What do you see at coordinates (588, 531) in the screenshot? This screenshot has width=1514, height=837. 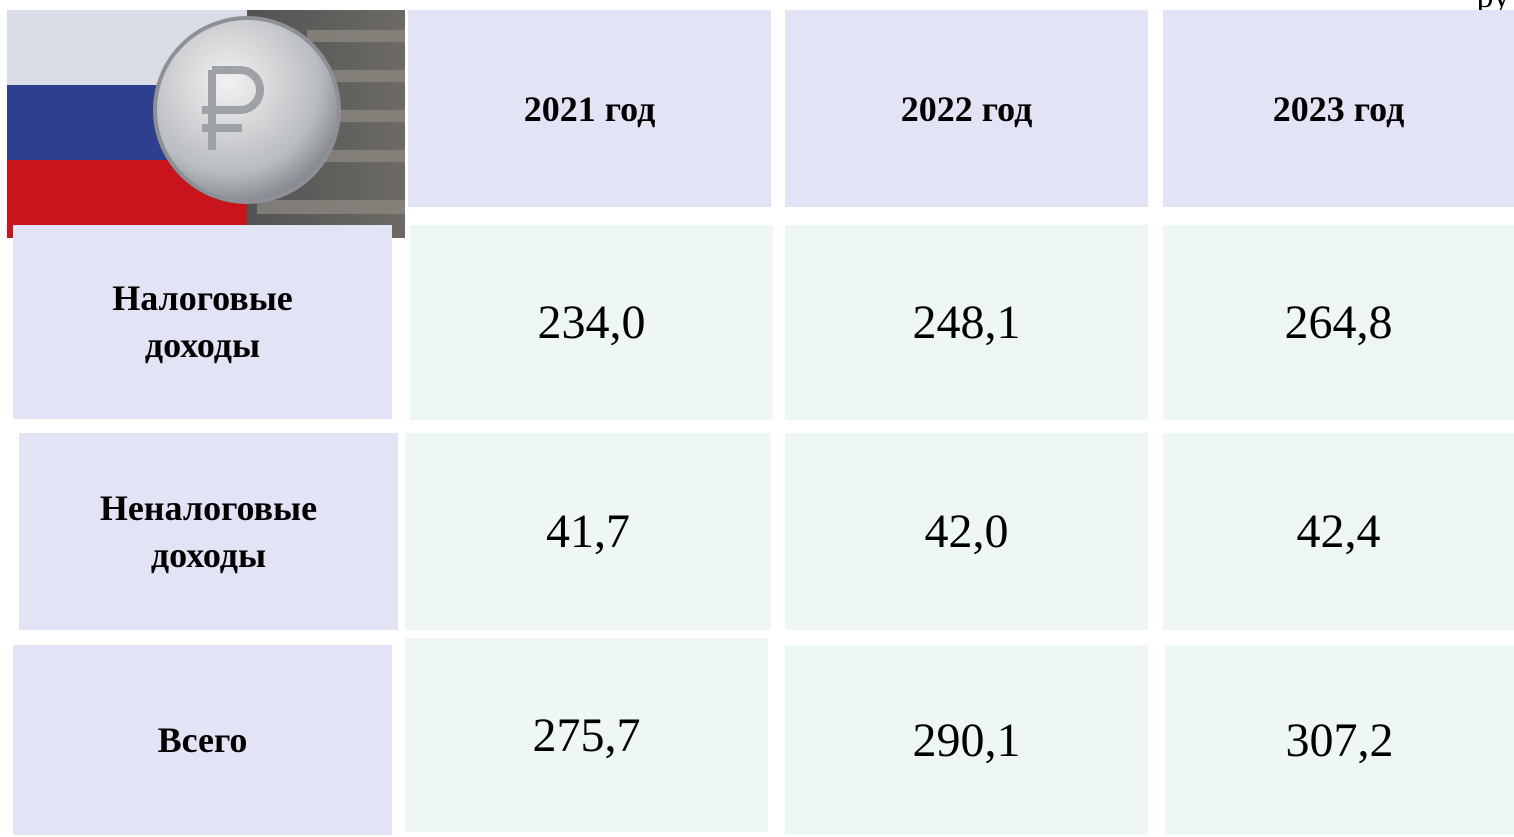 I see `value-cell: 41,7` at bounding box center [588, 531].